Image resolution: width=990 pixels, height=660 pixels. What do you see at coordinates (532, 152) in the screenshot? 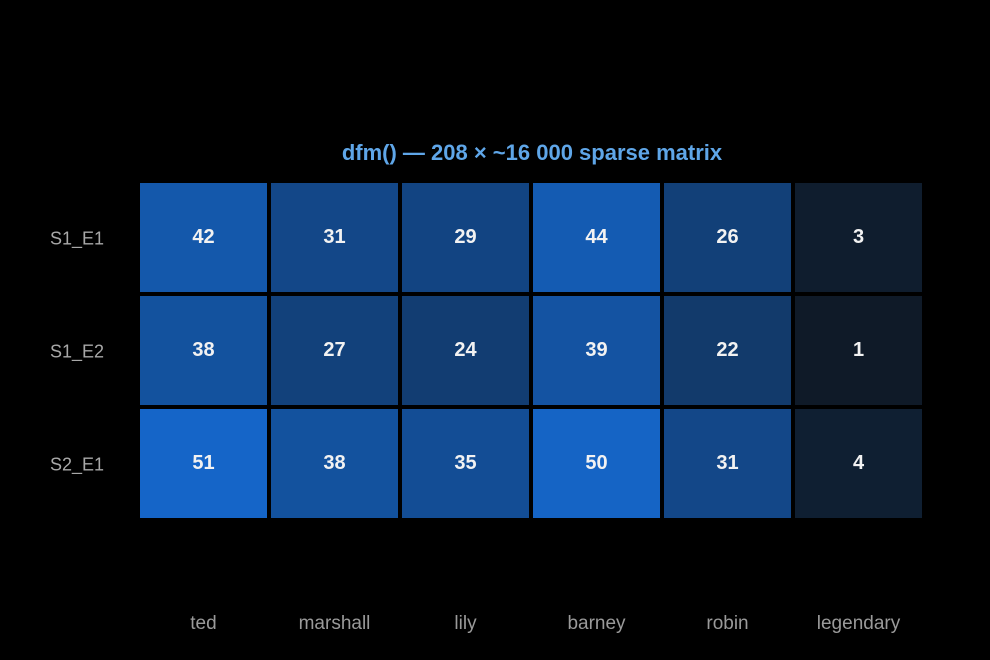
I see `chart-title: dfm() — 208 × ~16 000 sparse matrix` at bounding box center [532, 152].